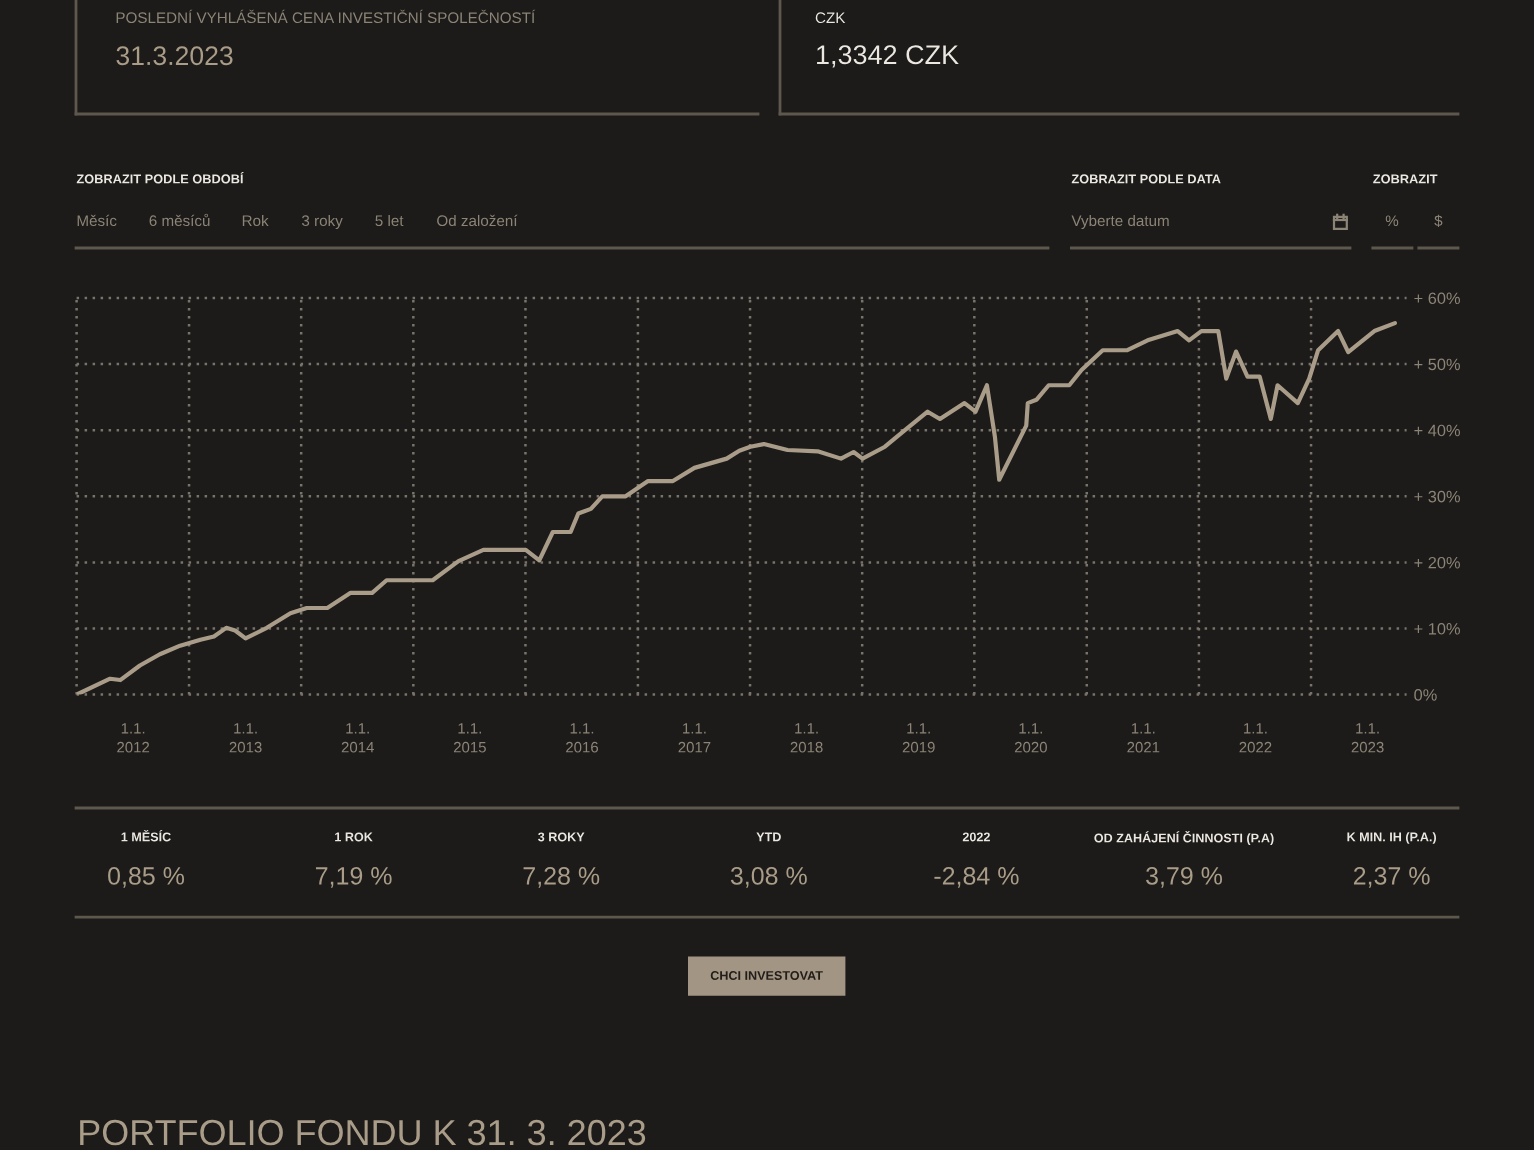 The height and width of the screenshot is (1150, 1534). What do you see at coordinates (353, 877) in the screenshot?
I see `text: 7,19 %` at bounding box center [353, 877].